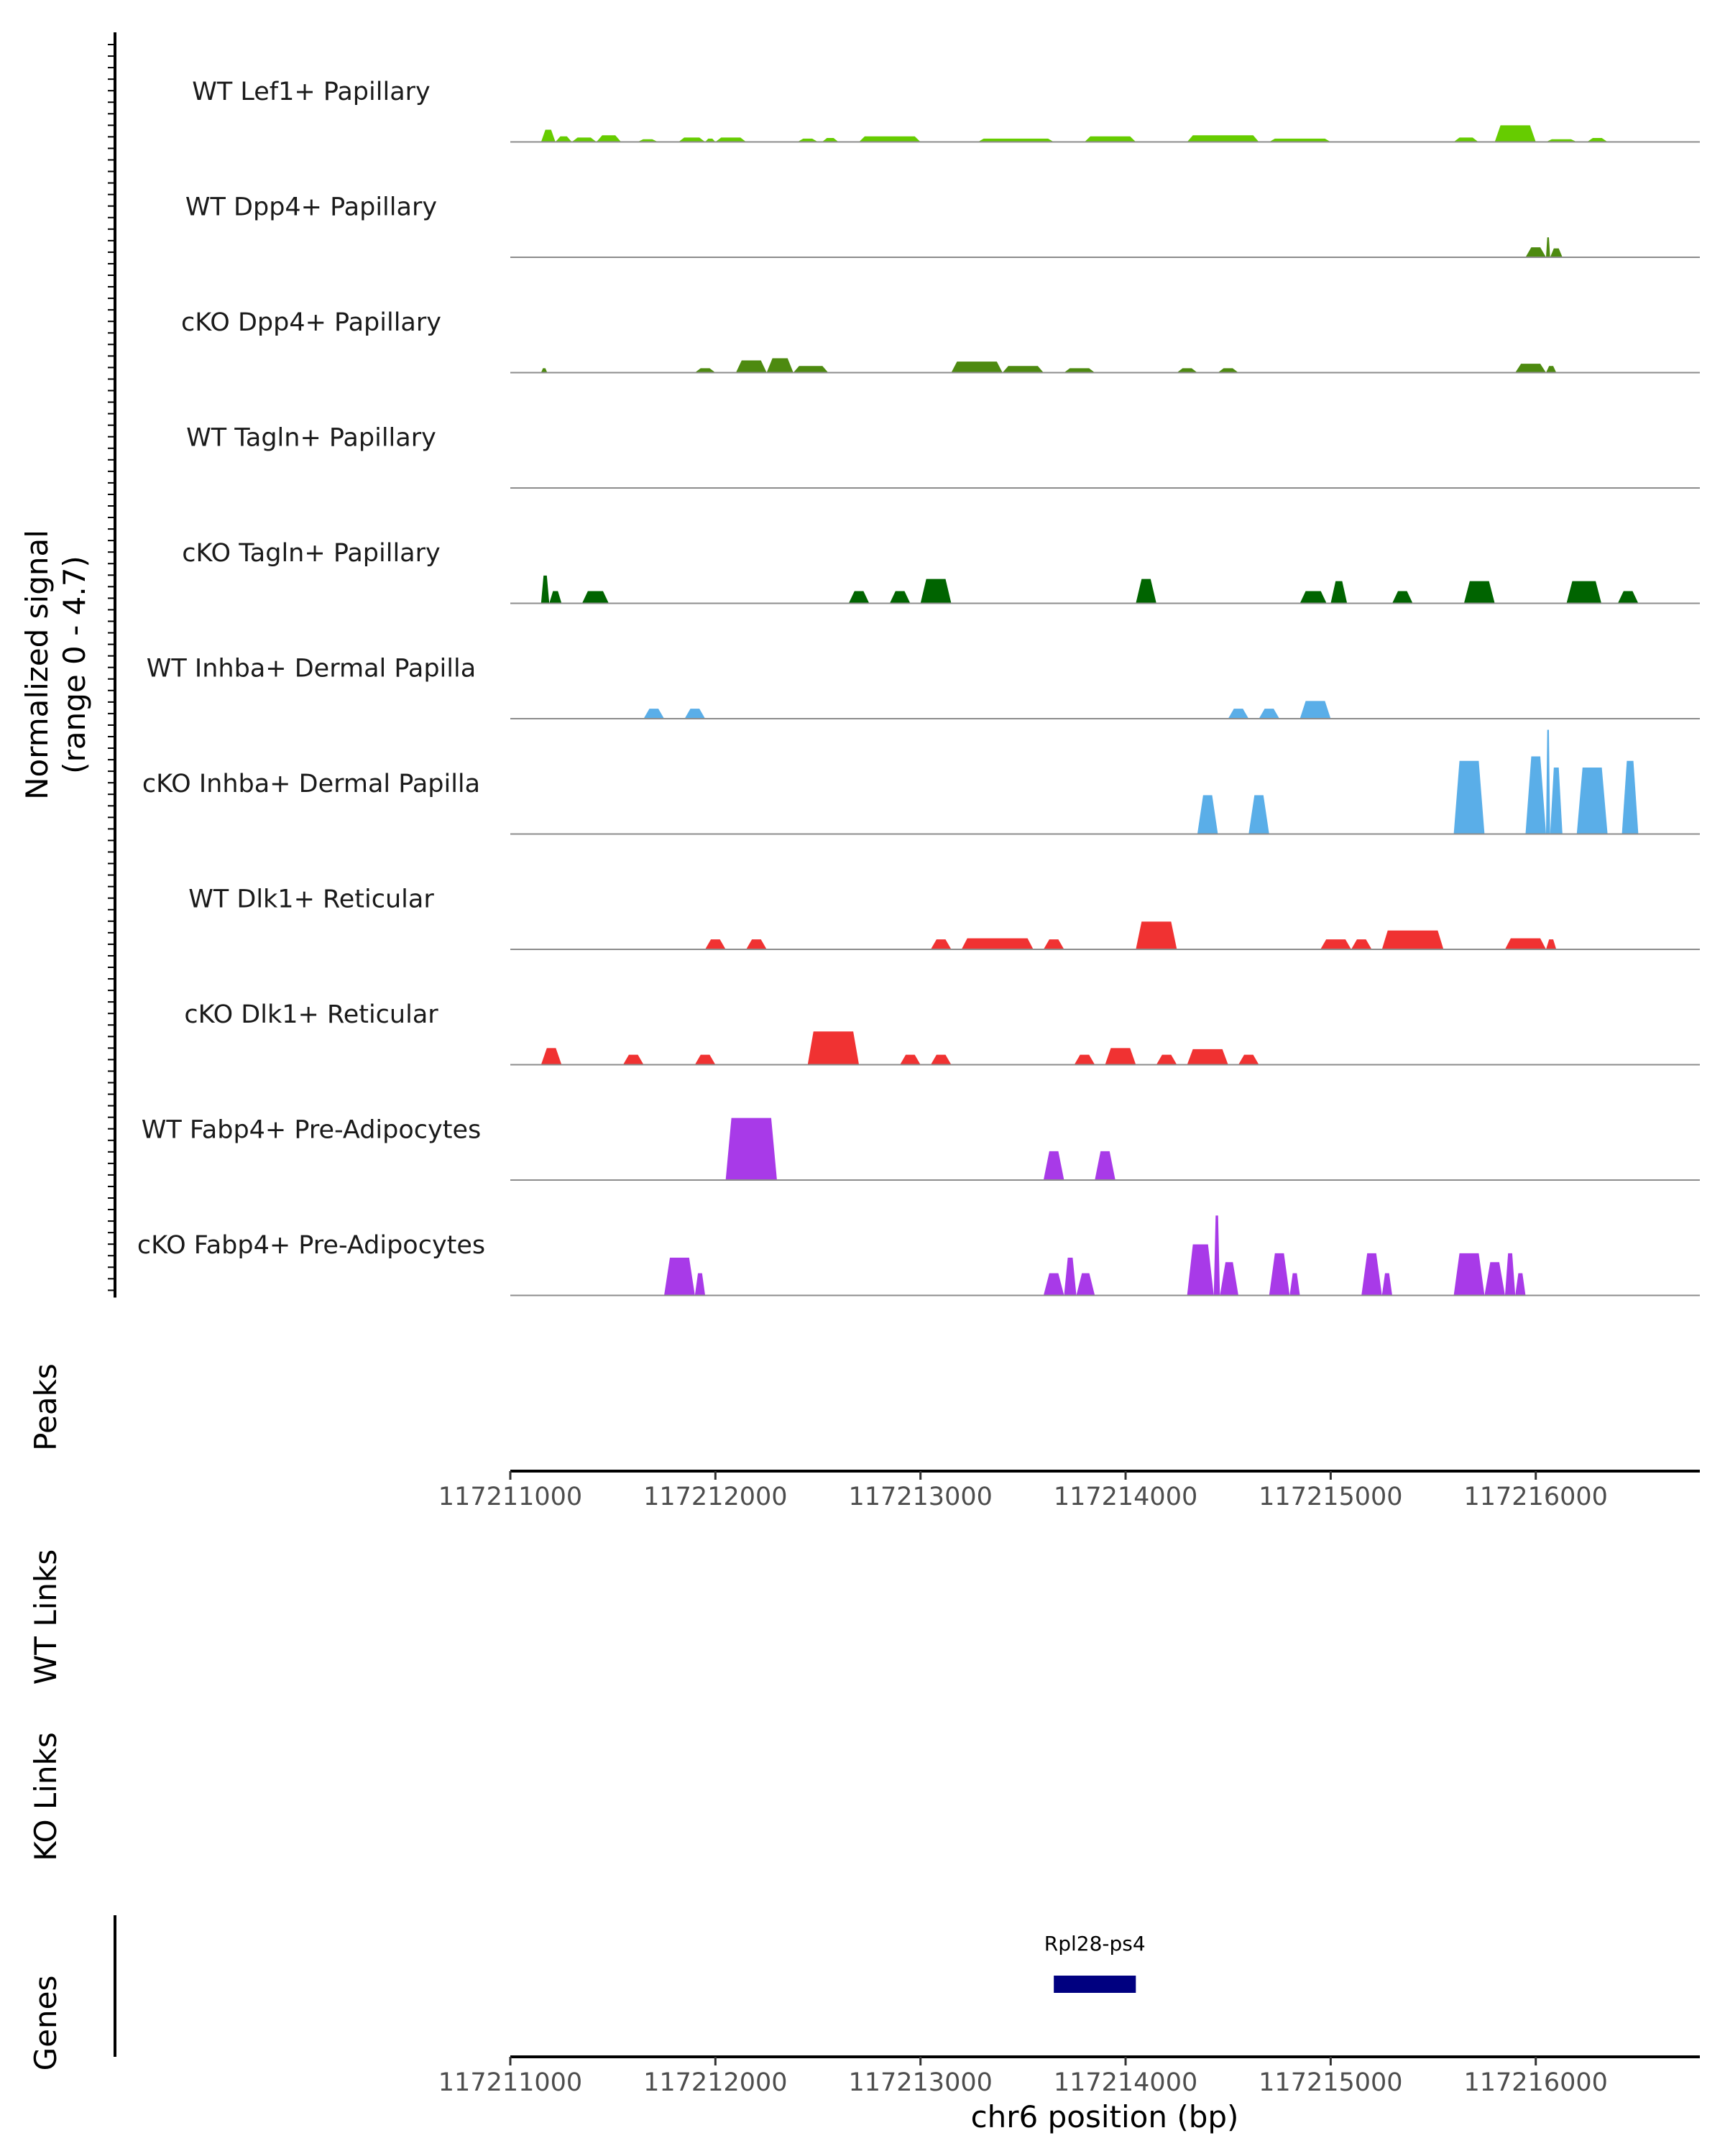 This screenshot has height=2156, width=1725. What do you see at coordinates (510, 2082) in the screenshot?
I see `x-tick-label: 117211000` at bounding box center [510, 2082].